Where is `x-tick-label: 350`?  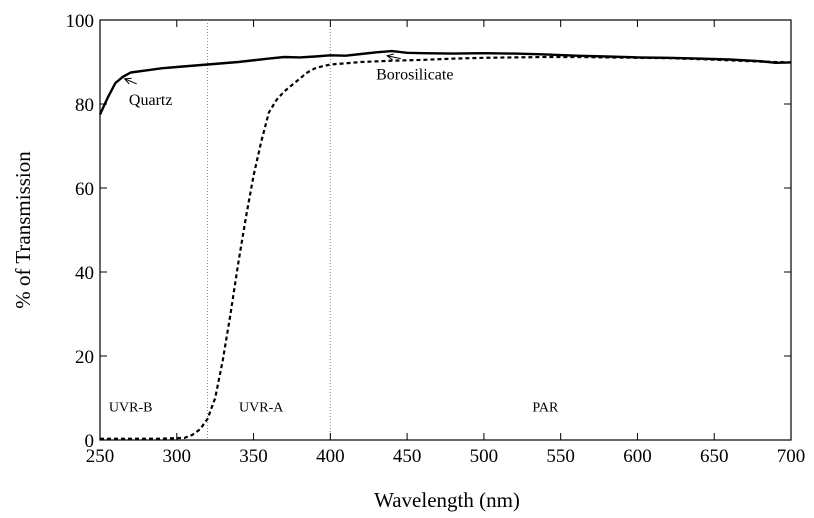
x-tick-label: 350 is located at coordinates (253, 456).